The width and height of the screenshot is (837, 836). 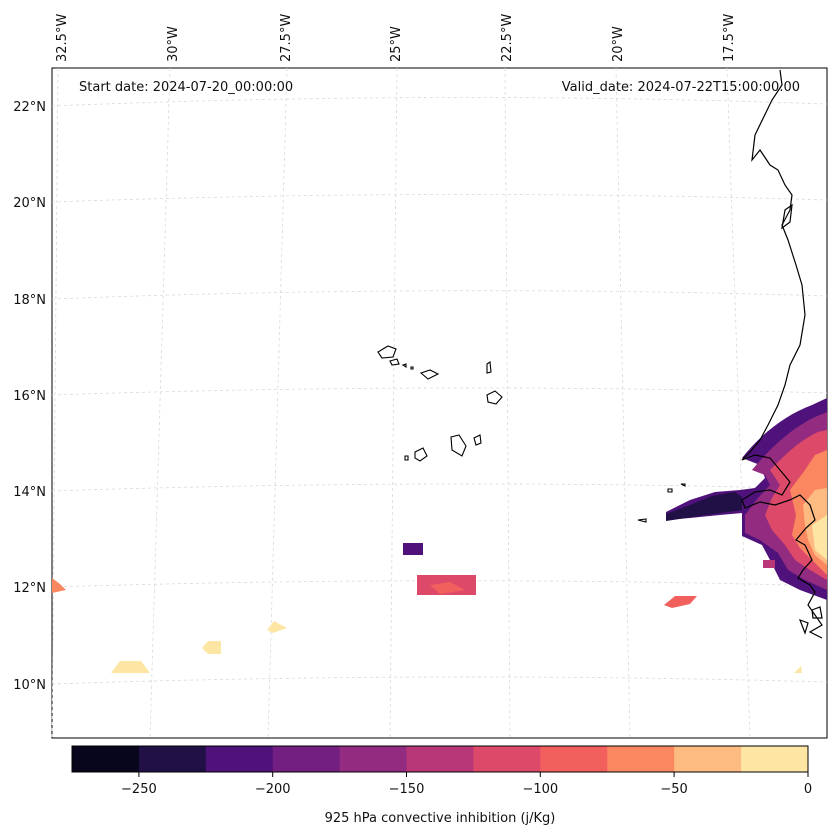 What do you see at coordinates (618, 44) in the screenshot?
I see `lon-tick-label: 20°W` at bounding box center [618, 44].